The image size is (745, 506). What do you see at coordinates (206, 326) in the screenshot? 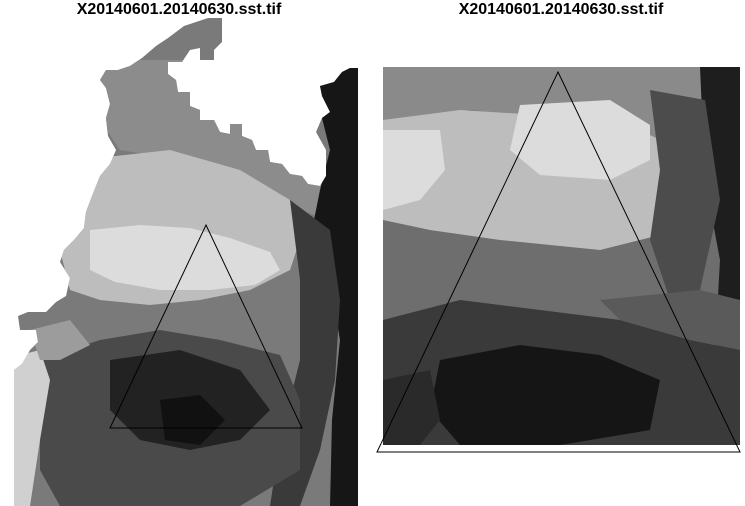
I see `left-triangle-outline` at bounding box center [206, 326].